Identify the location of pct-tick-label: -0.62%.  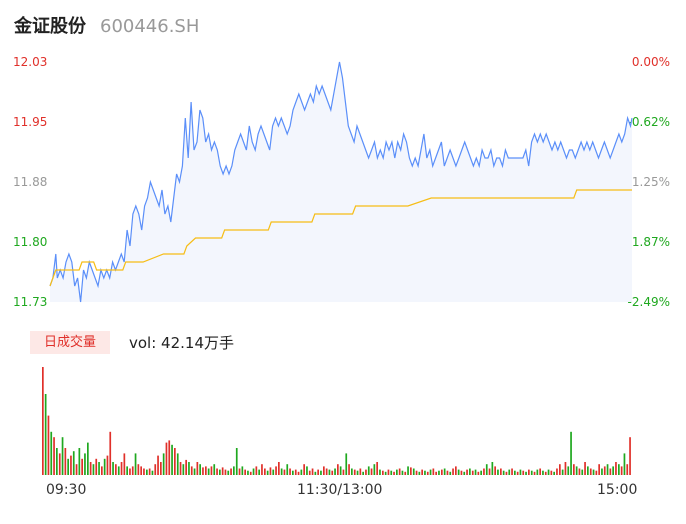
(648, 122).